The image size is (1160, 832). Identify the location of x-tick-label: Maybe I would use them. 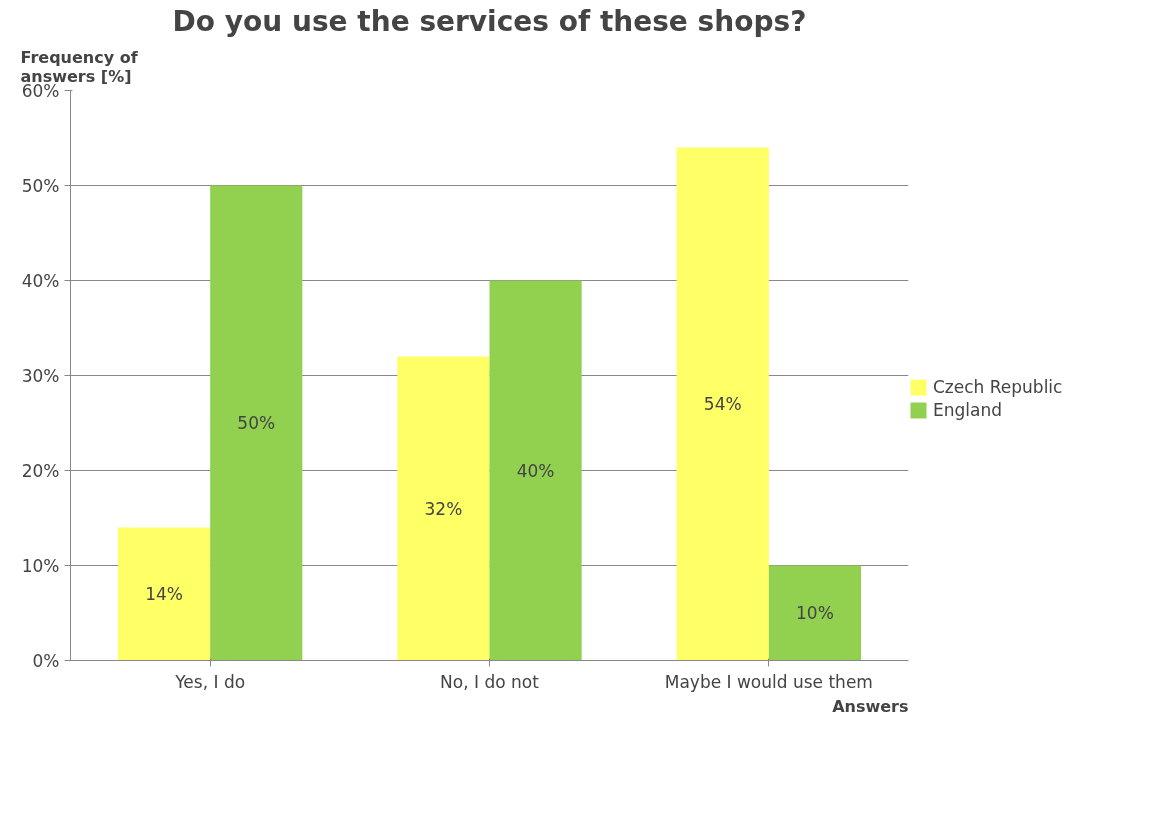
(768, 681).